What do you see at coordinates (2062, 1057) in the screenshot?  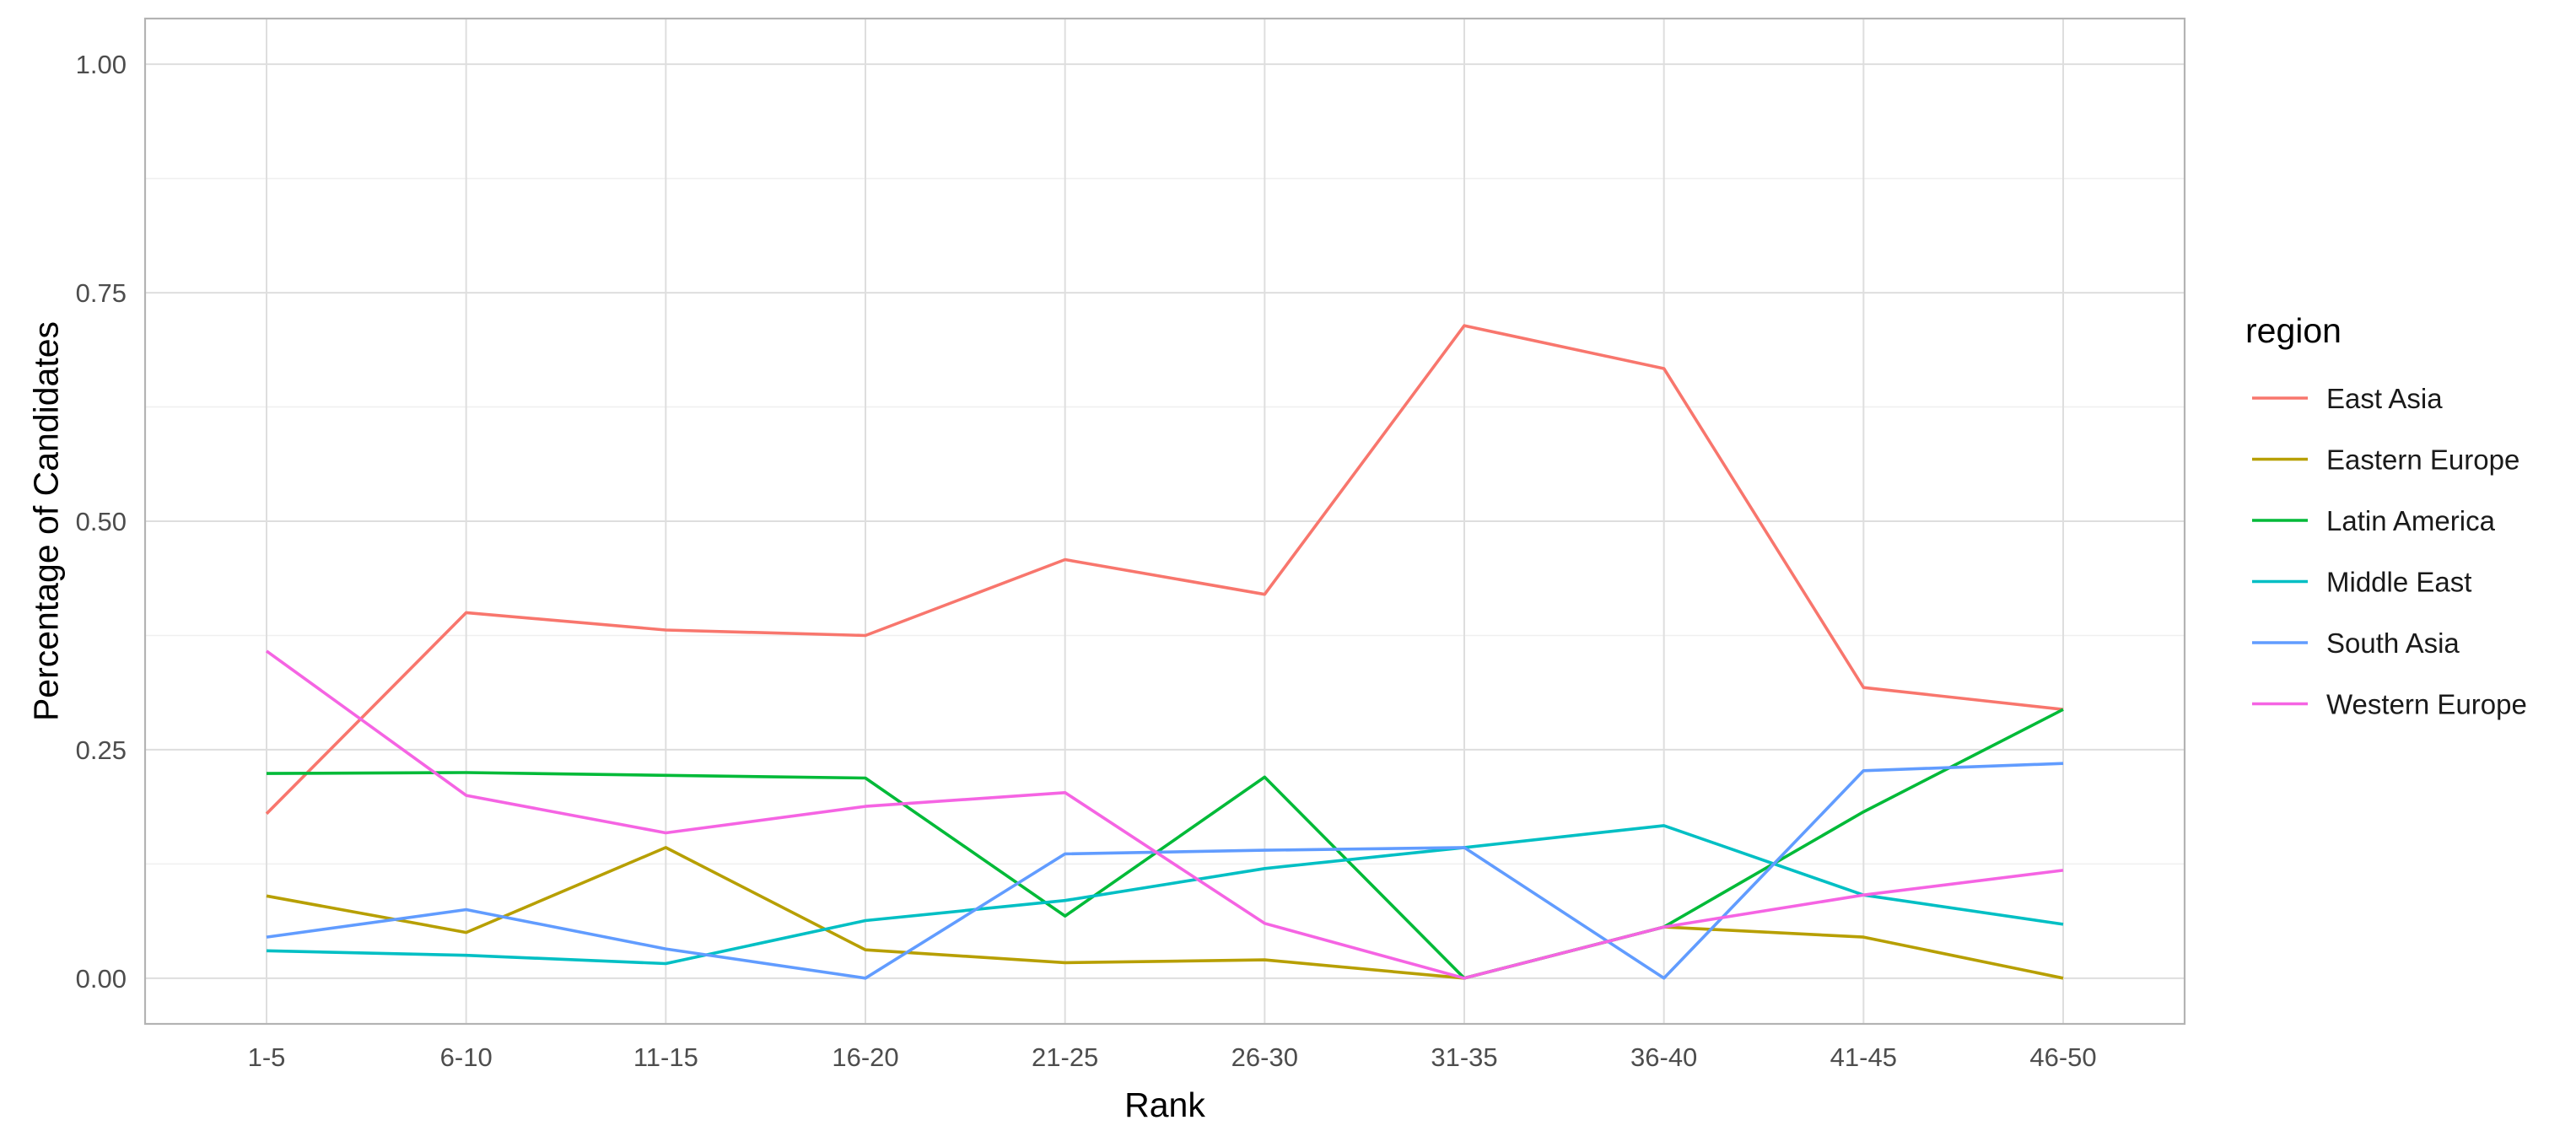 I see `x-tick-label: 46-50` at bounding box center [2062, 1057].